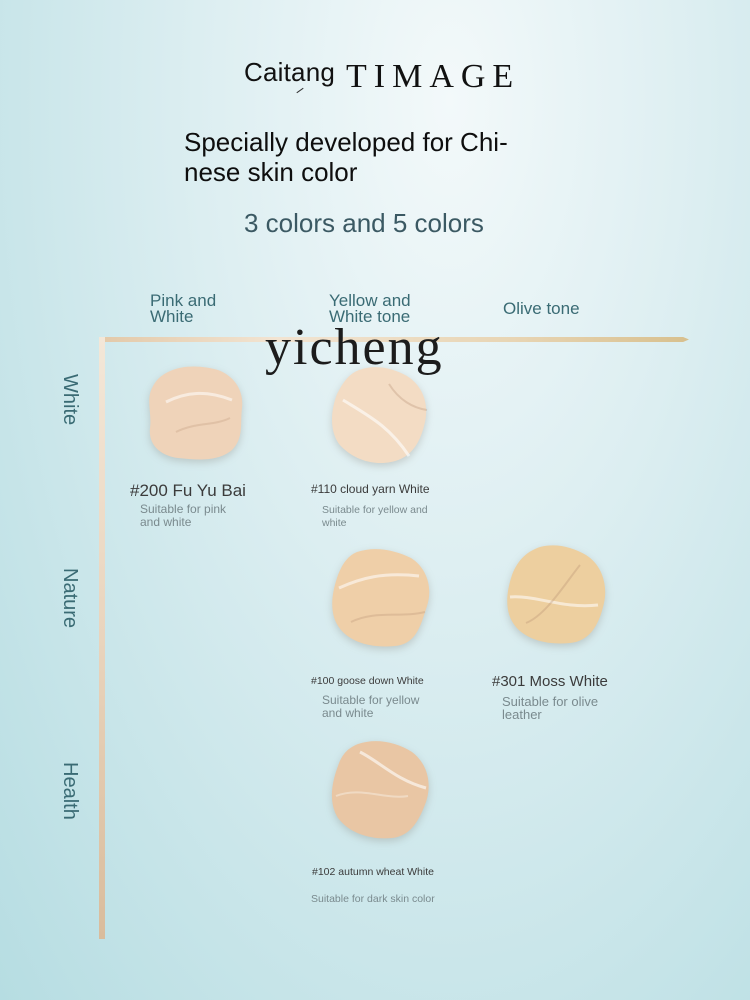 This screenshot has height=1000, width=750. Describe the element at coordinates (183, 515) in the screenshot. I see `shade-desc-200: Suitable for pink and white` at that location.